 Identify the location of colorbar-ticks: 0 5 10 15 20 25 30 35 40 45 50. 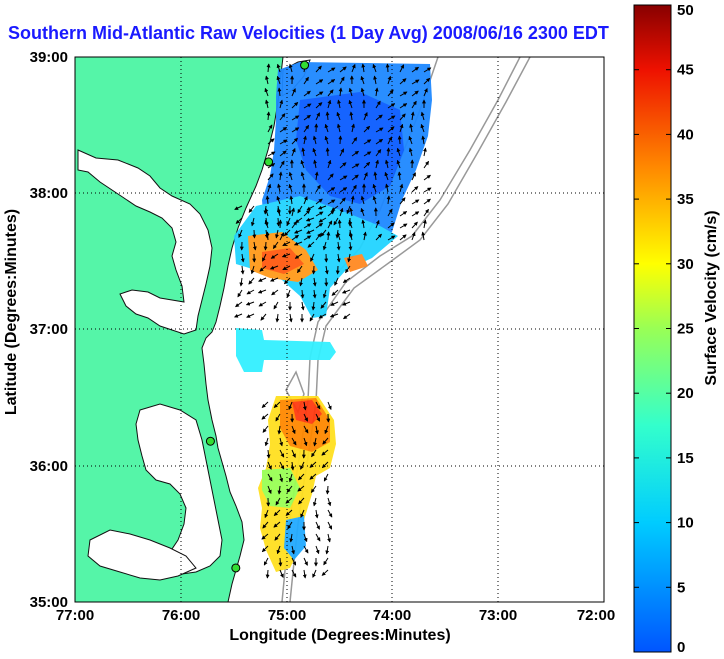
(664, 329).